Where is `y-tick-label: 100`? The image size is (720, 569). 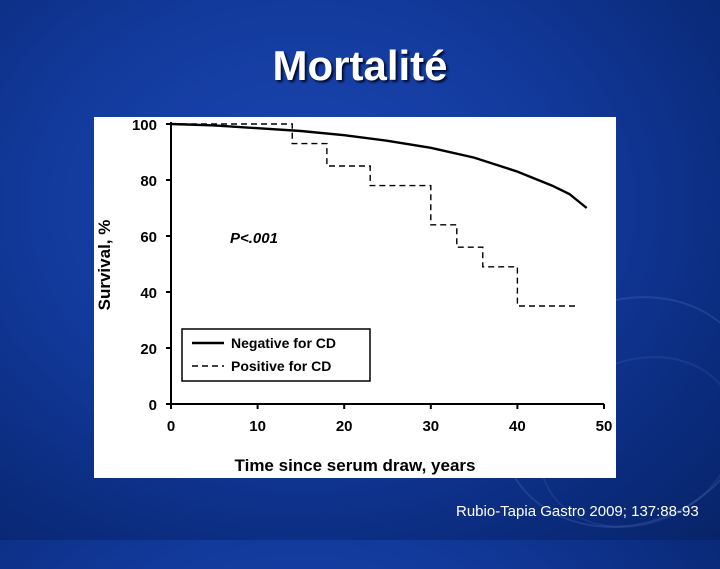 y-tick-label: 100 is located at coordinates (144, 125).